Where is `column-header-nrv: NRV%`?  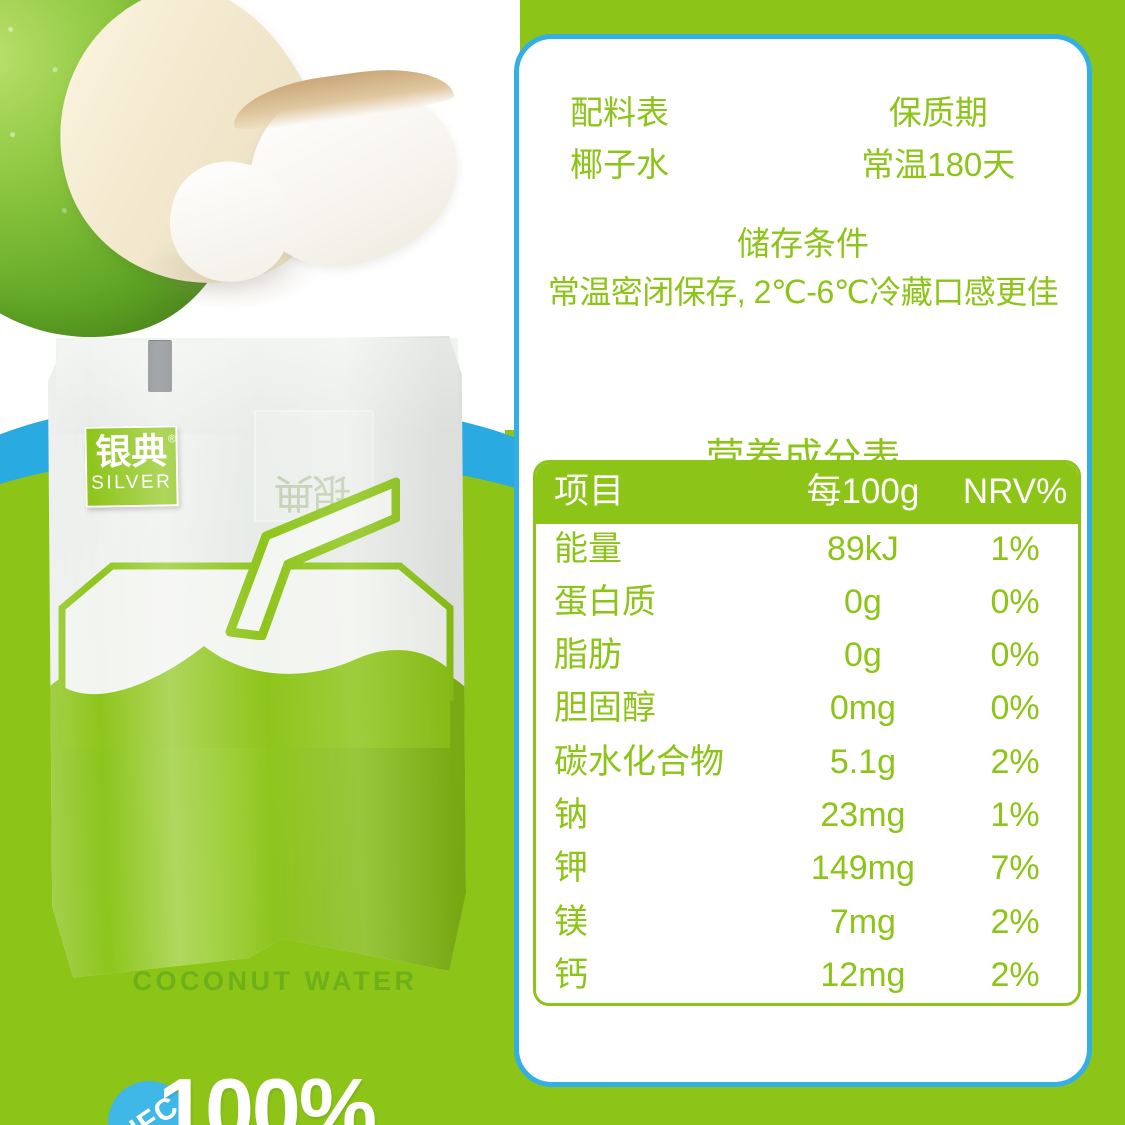
column-header-nrv: NRV% is located at coordinates (1015, 491).